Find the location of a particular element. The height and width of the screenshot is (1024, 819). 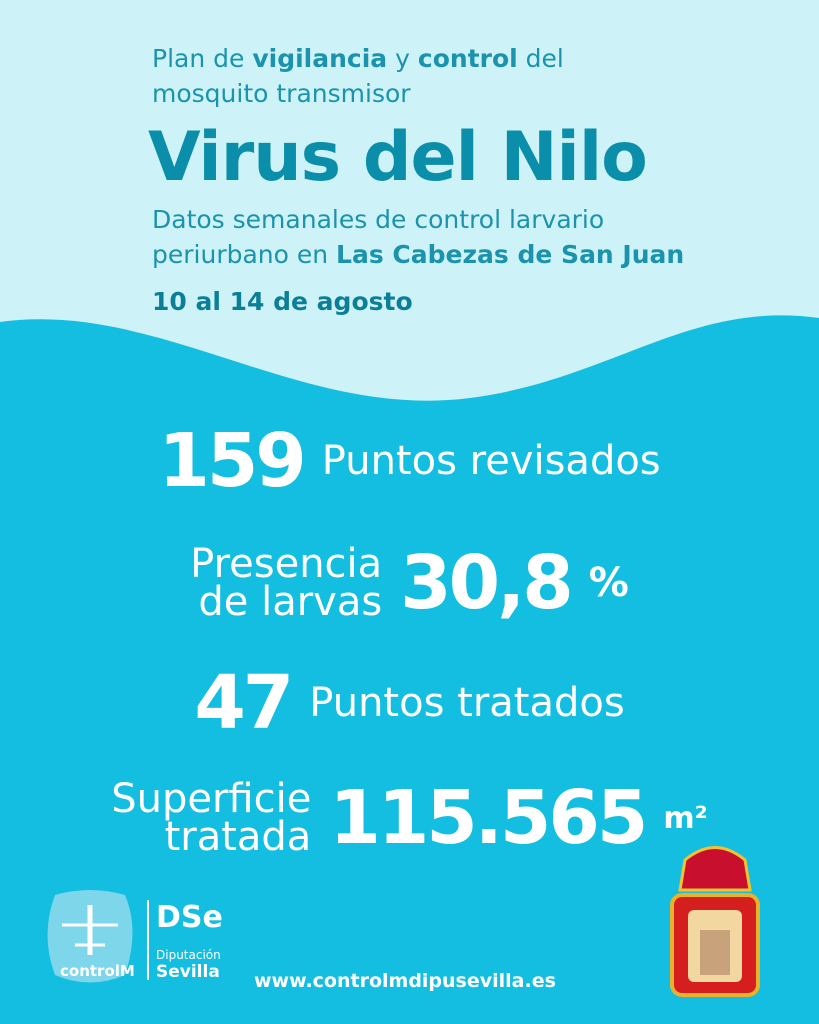

text: Datos semanales de control larvario is located at coordinates (378, 219).